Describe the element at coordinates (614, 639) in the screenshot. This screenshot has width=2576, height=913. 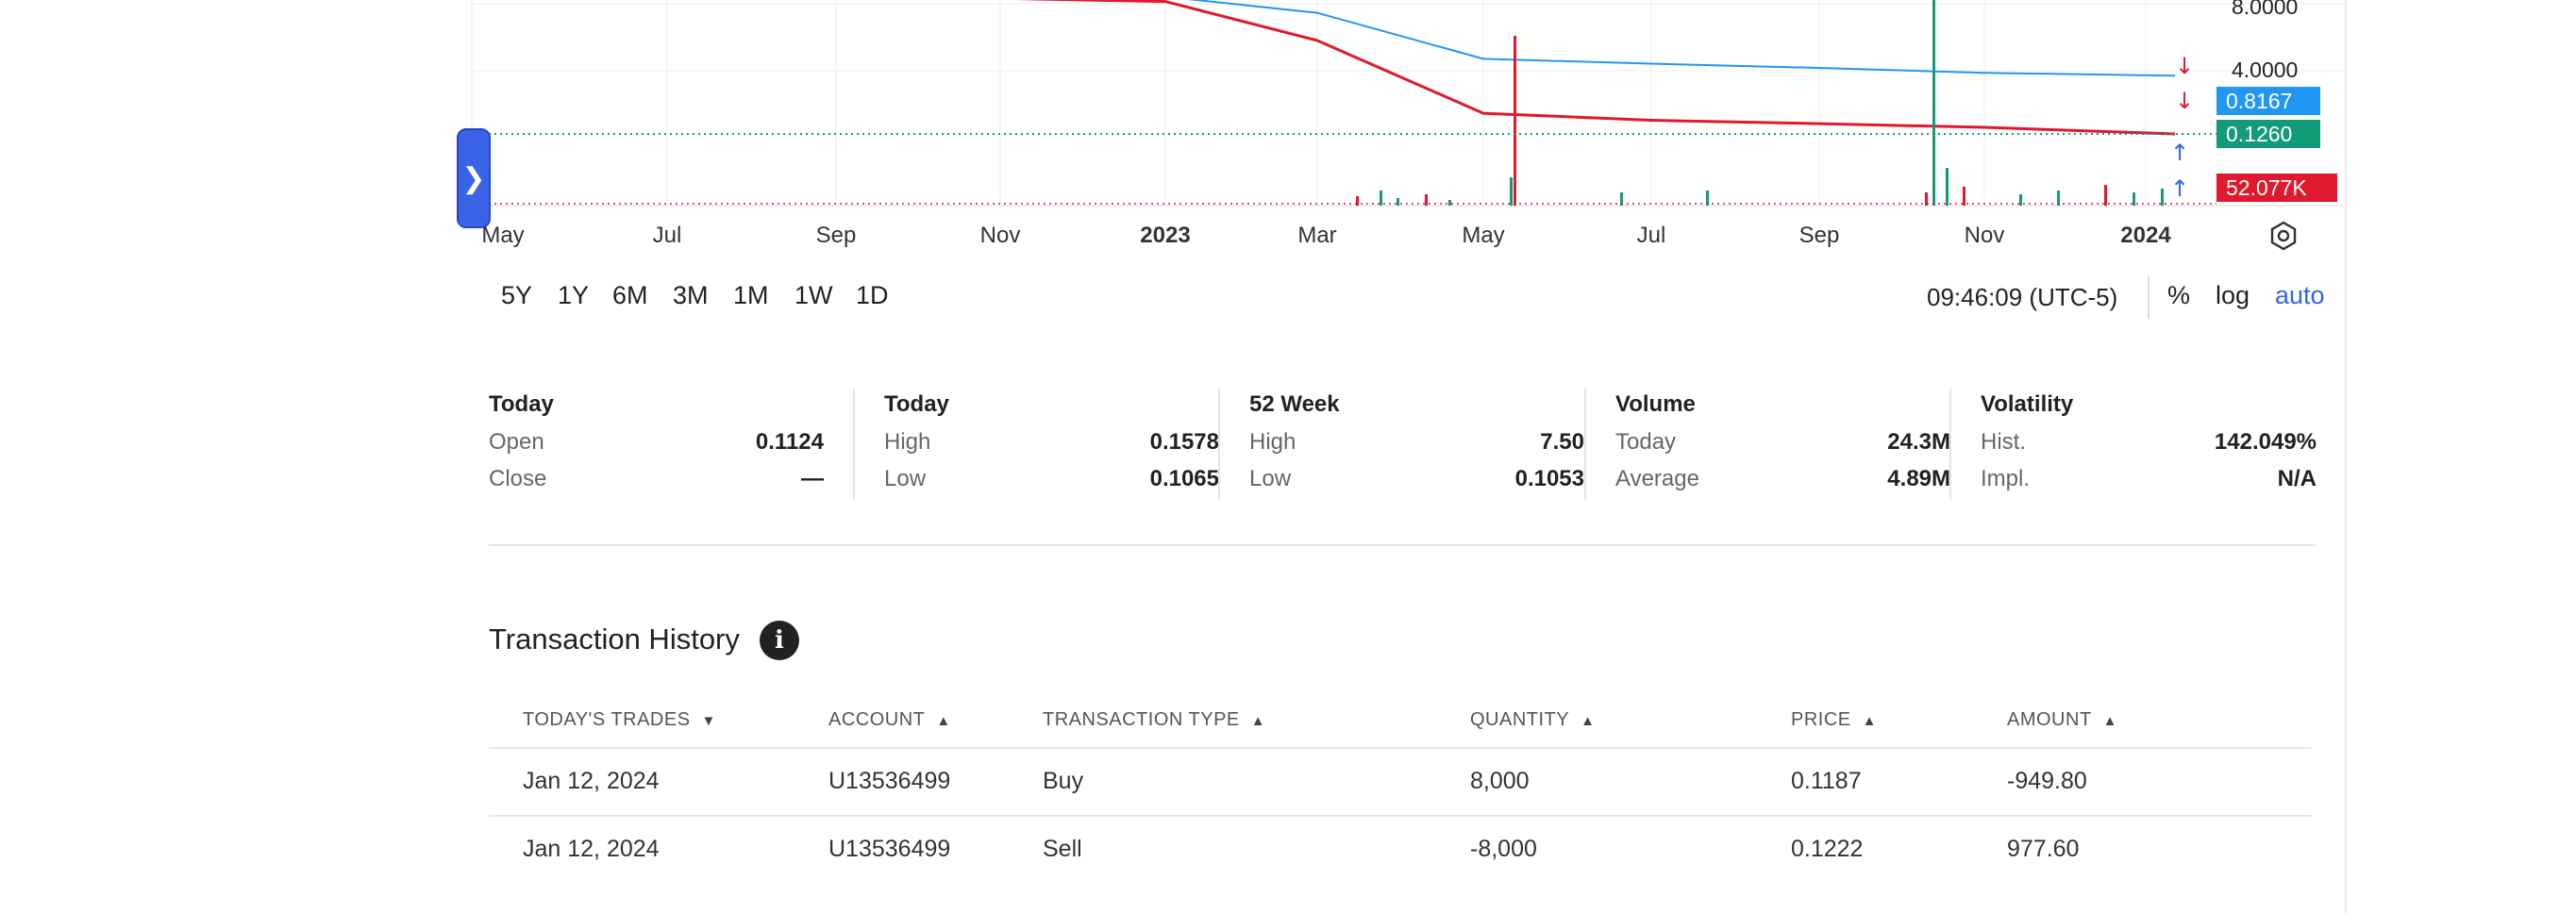
I see `transaction-history-title: Transaction History` at that location.